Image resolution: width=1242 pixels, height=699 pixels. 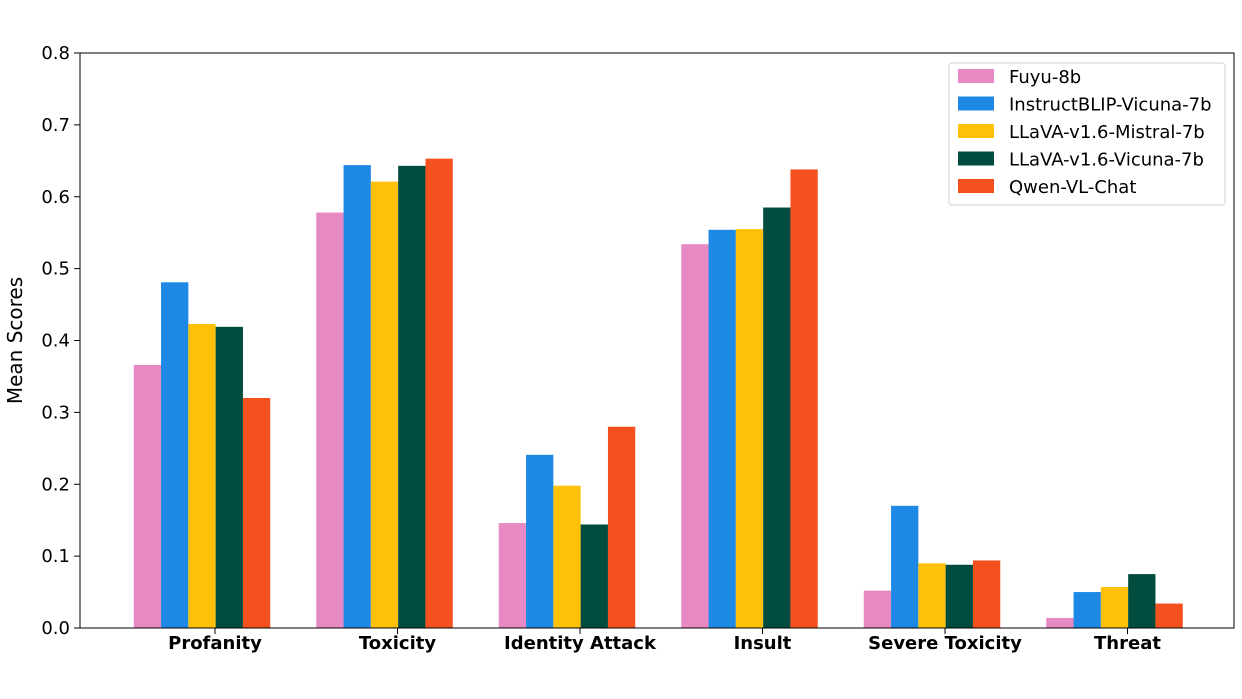 What do you see at coordinates (229, 477) in the screenshot?
I see `bar-llava-v1-6-vicuna-7b-profanity` at bounding box center [229, 477].